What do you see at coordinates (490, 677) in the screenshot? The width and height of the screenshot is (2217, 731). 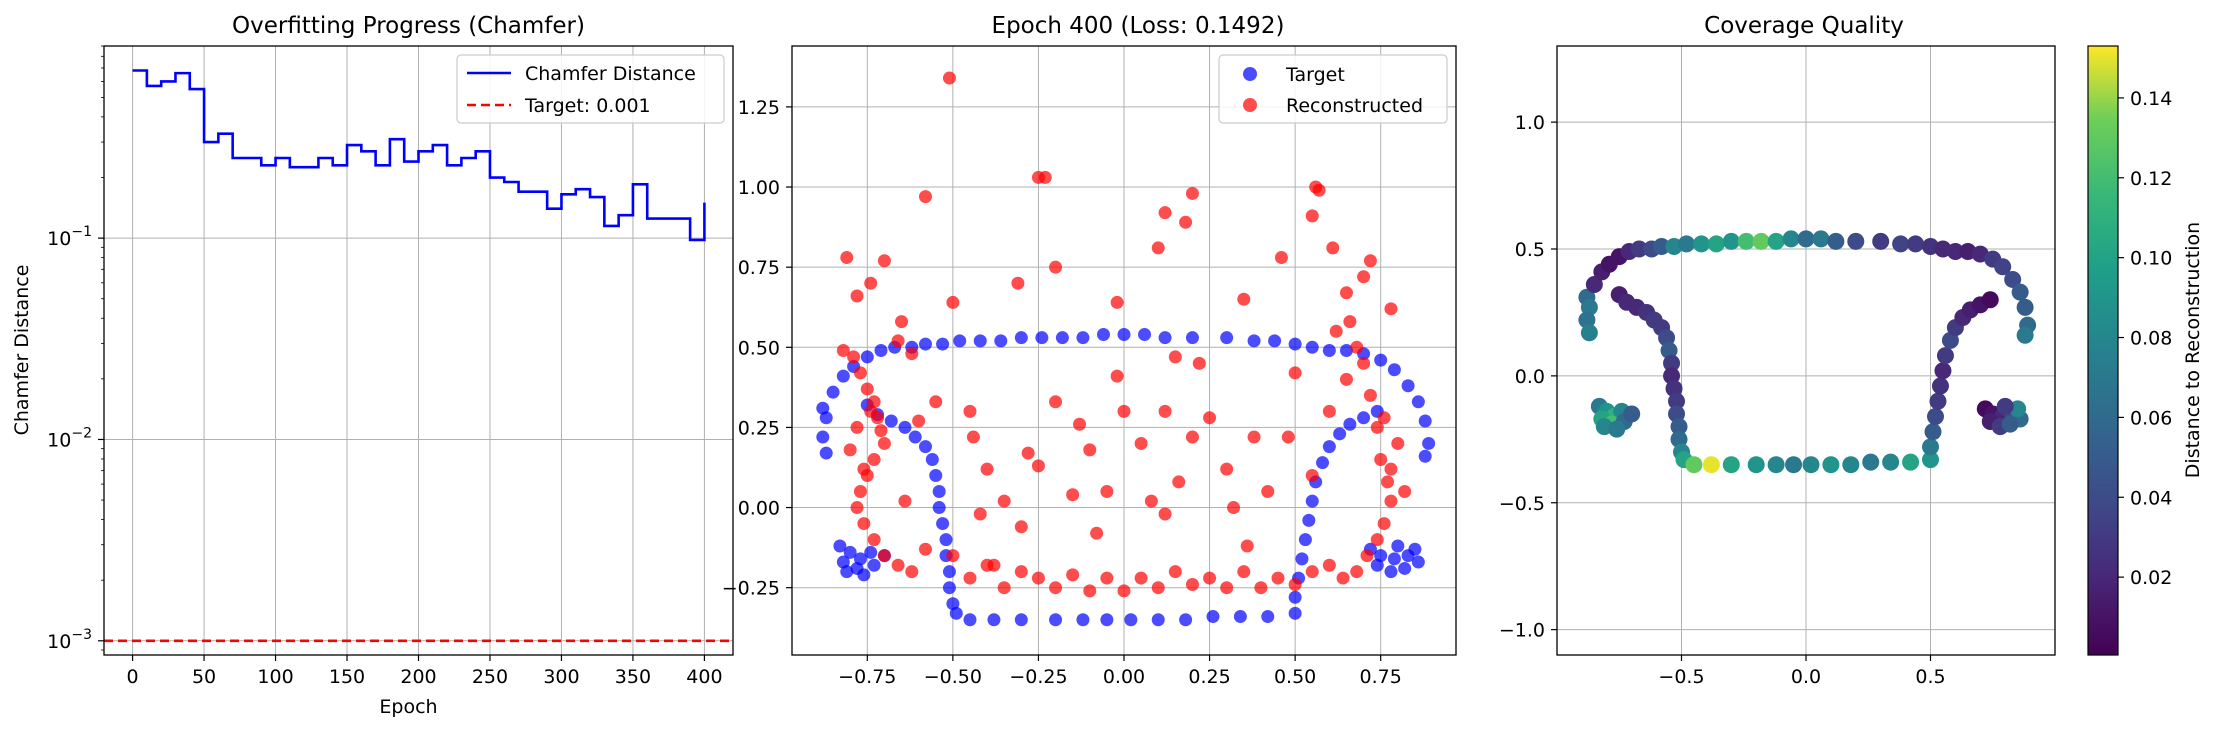 I see `x-tick-label: 250` at bounding box center [490, 677].